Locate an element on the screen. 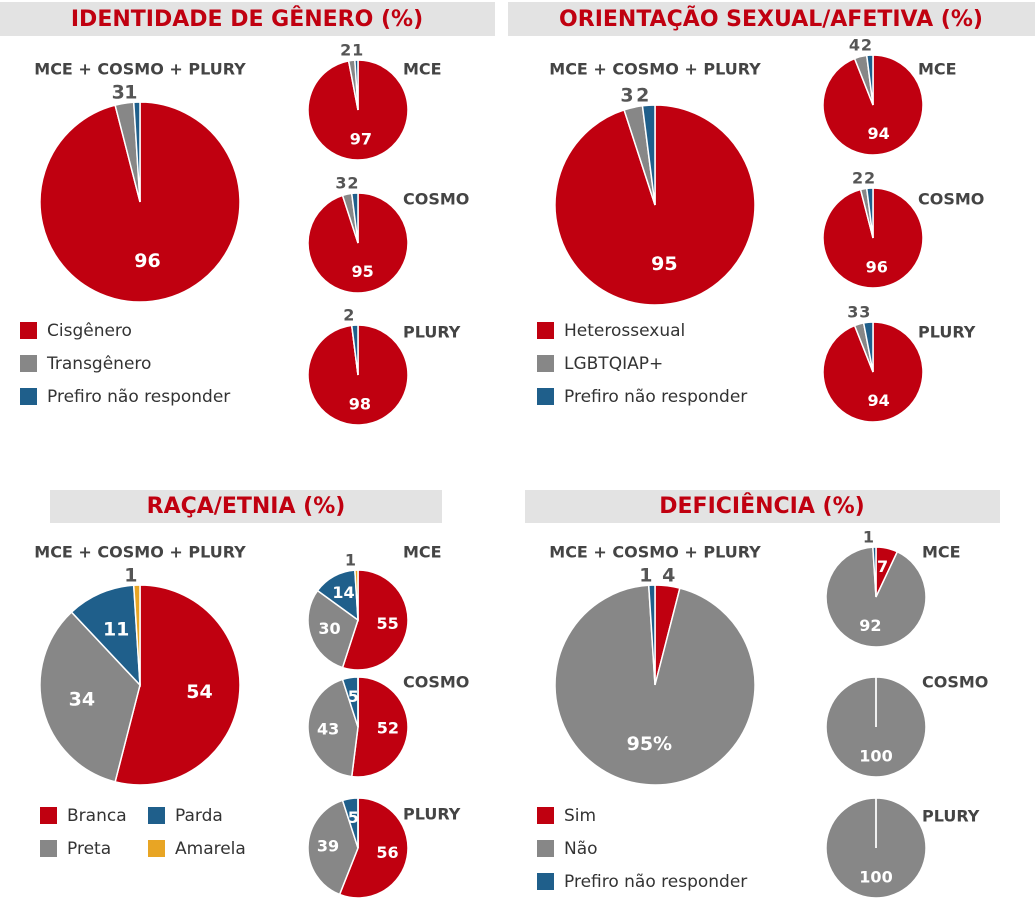 This screenshot has width=1035, height=901. legend-label: Cisgênero is located at coordinates (89, 331).